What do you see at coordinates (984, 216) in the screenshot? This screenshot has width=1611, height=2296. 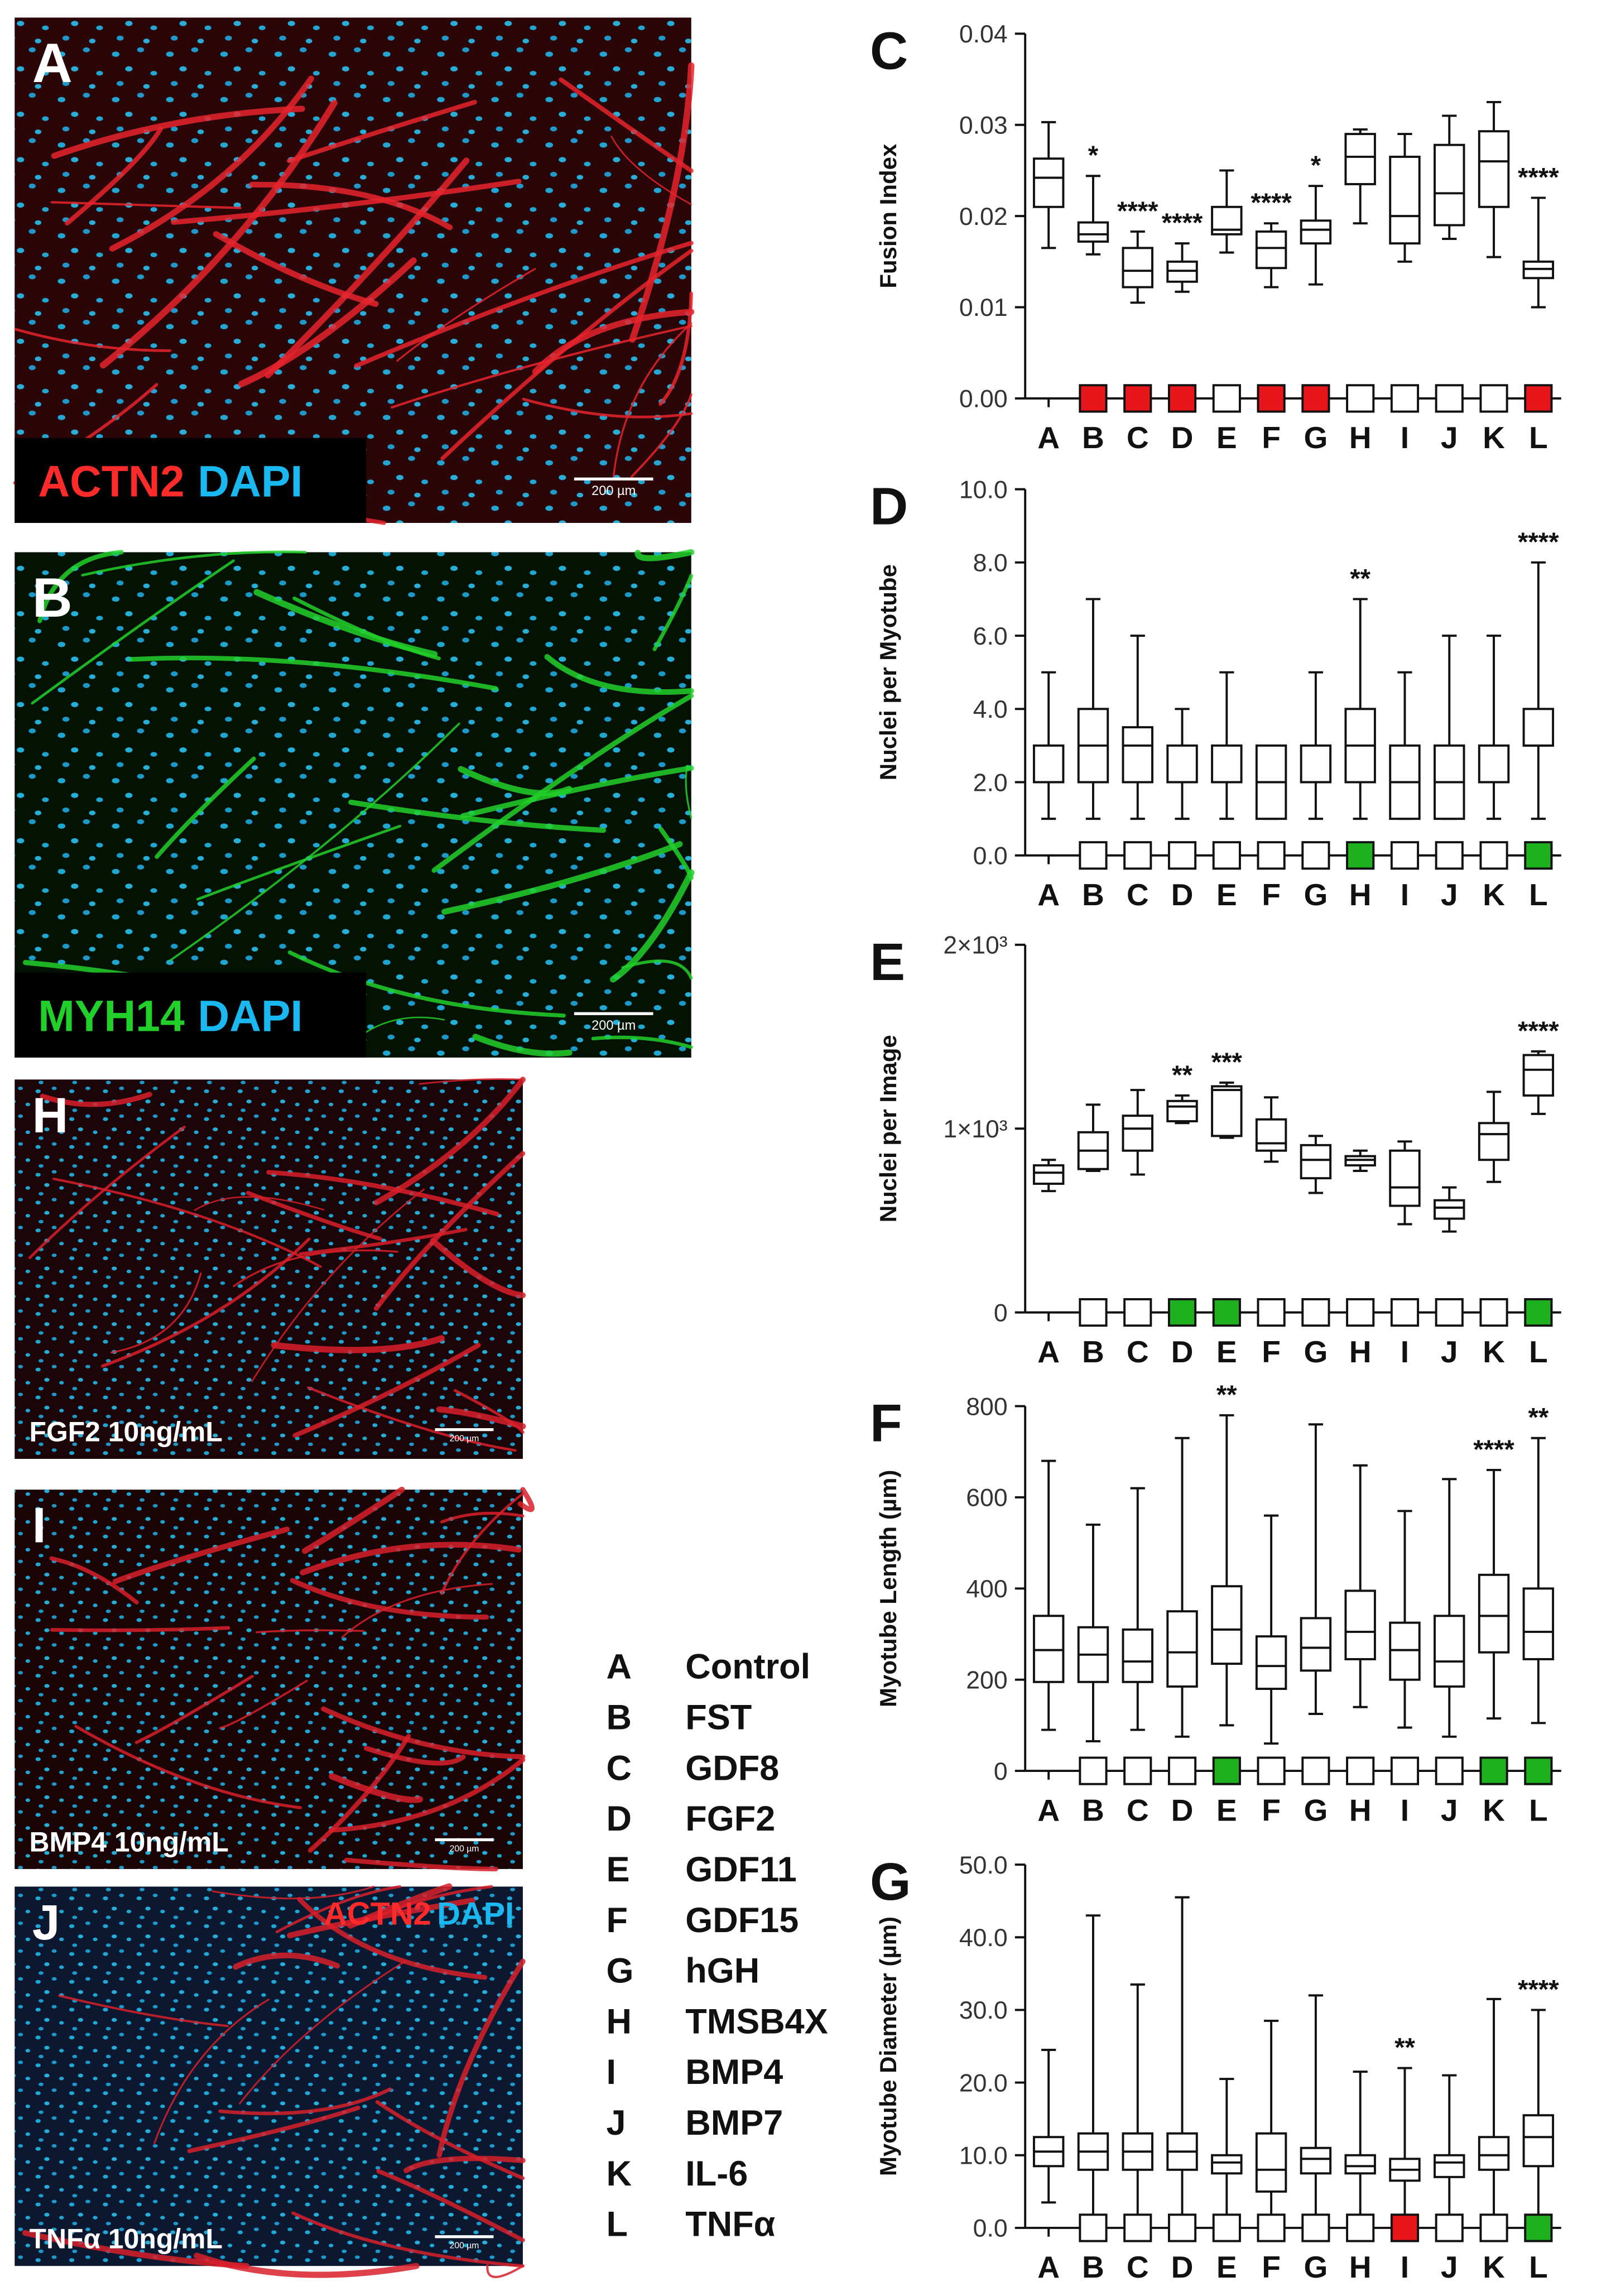 I see `y-tick-label: 0.02` at bounding box center [984, 216].